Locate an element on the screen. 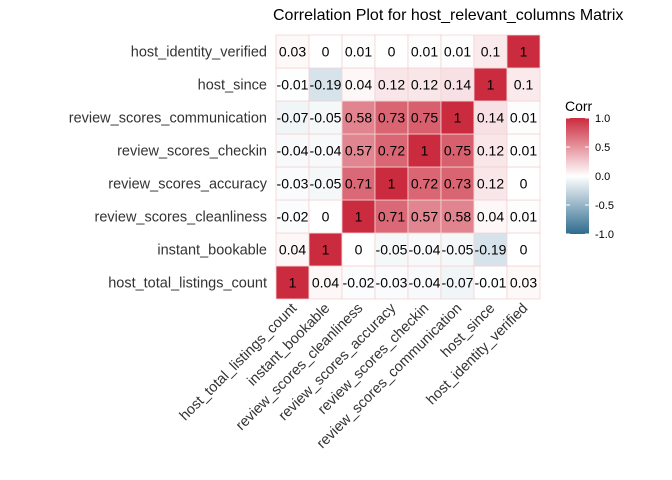 The height and width of the screenshot is (480, 672). y-tick-label: review_scores_cleanliness is located at coordinates (181, 218).